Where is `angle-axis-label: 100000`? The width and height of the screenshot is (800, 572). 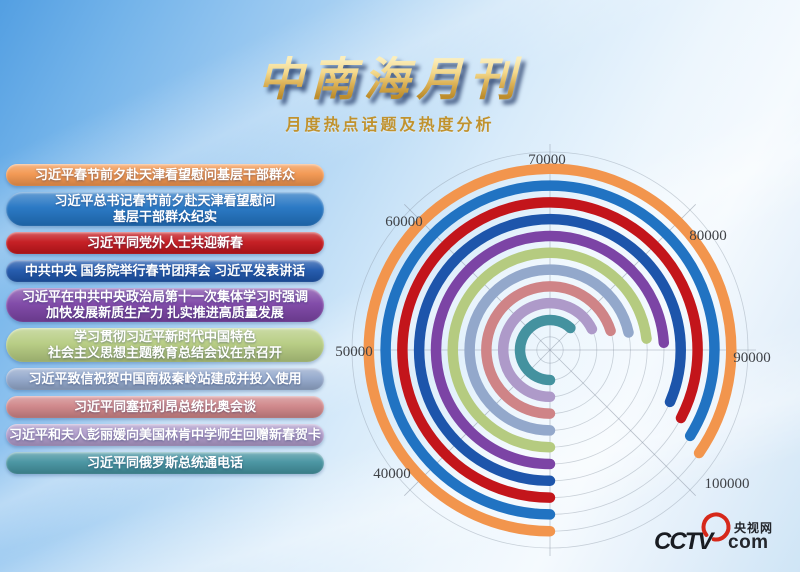 angle-axis-label: 100000 is located at coordinates (727, 484).